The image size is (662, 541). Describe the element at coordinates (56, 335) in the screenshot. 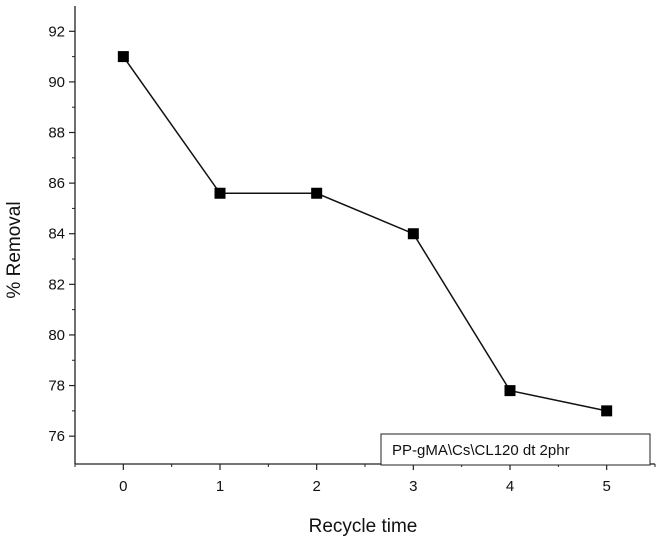

I see `y-tick-label: 80` at that location.